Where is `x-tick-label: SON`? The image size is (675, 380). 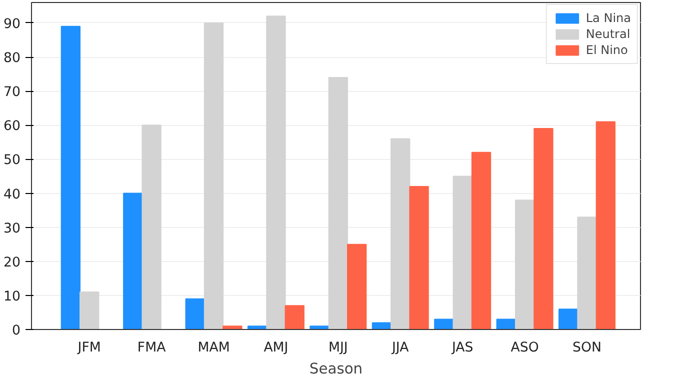 x-tick-label: SON is located at coordinates (587, 348).